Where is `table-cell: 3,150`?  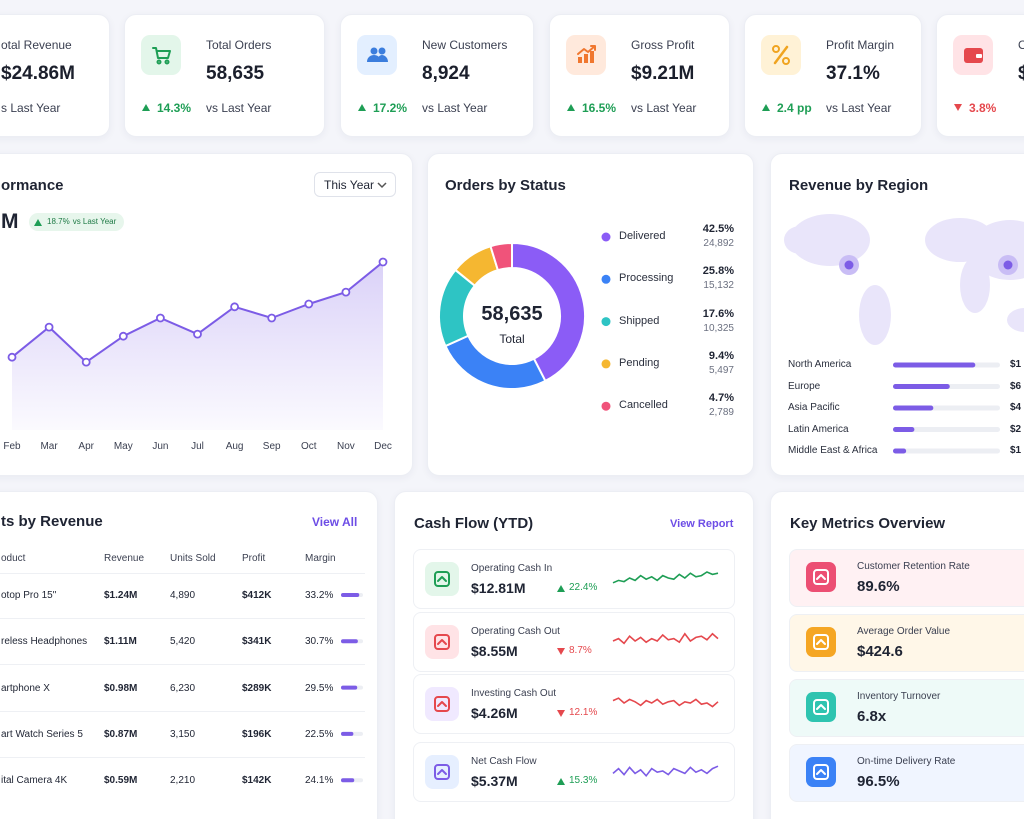 table-cell: 3,150 is located at coordinates (183, 734).